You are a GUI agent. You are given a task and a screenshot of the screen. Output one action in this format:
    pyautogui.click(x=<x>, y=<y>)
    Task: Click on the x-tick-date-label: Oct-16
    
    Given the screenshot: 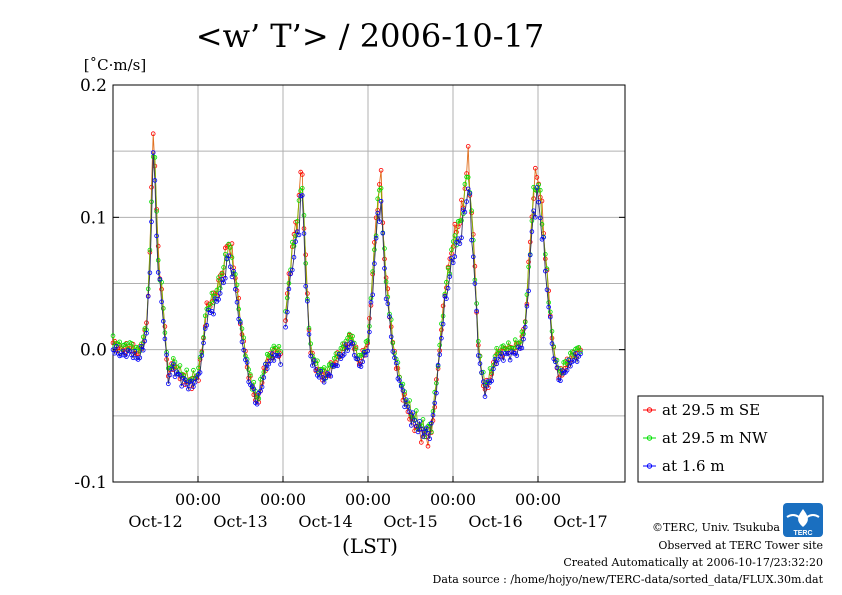 What is the action you would take?
    pyautogui.click(x=495, y=521)
    